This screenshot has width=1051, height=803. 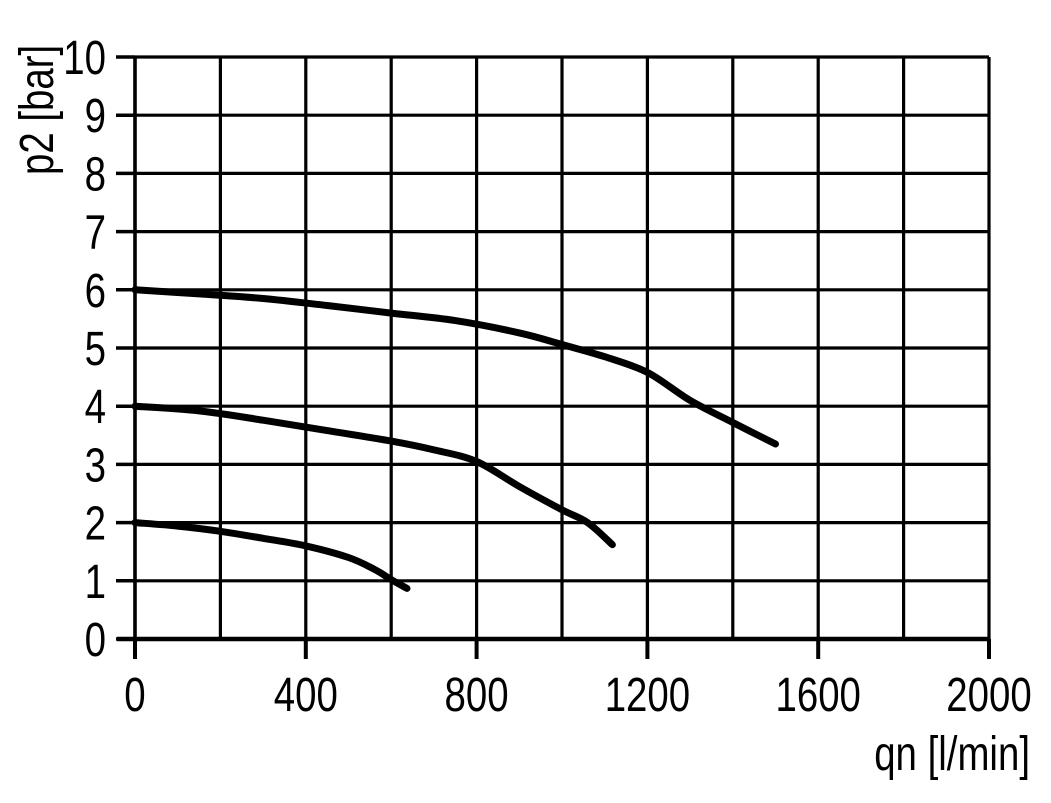 I want to click on y-tick-label: 9, so click(x=95, y=116).